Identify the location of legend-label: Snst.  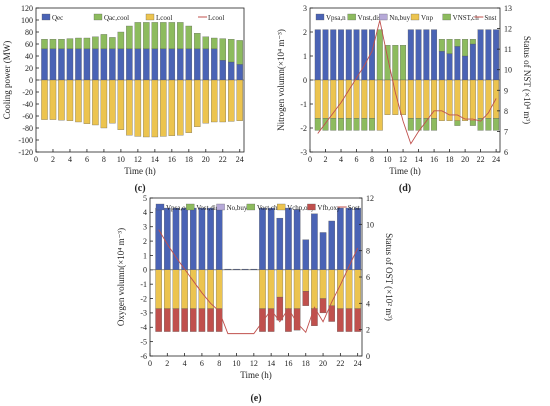
(490, 18).